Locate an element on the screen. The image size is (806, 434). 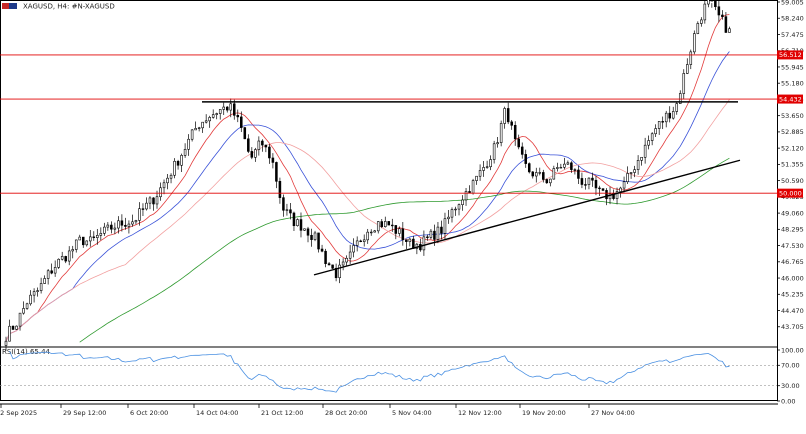
rsi-tick-label: 100.00 is located at coordinates (792, 350).